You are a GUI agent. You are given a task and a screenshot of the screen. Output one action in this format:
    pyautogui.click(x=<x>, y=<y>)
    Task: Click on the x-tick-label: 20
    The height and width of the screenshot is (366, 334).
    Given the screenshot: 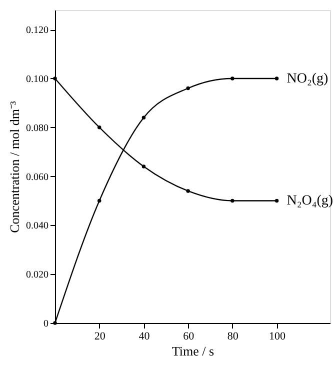 What is the action you would take?
    pyautogui.click(x=100, y=336)
    